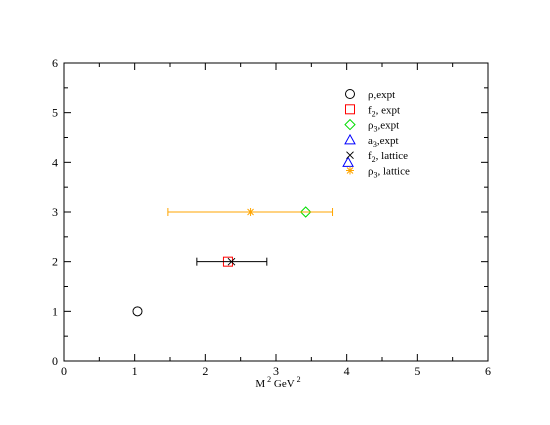 The image size is (550, 425). I want to click on y-tick-label: 1, so click(55, 311).